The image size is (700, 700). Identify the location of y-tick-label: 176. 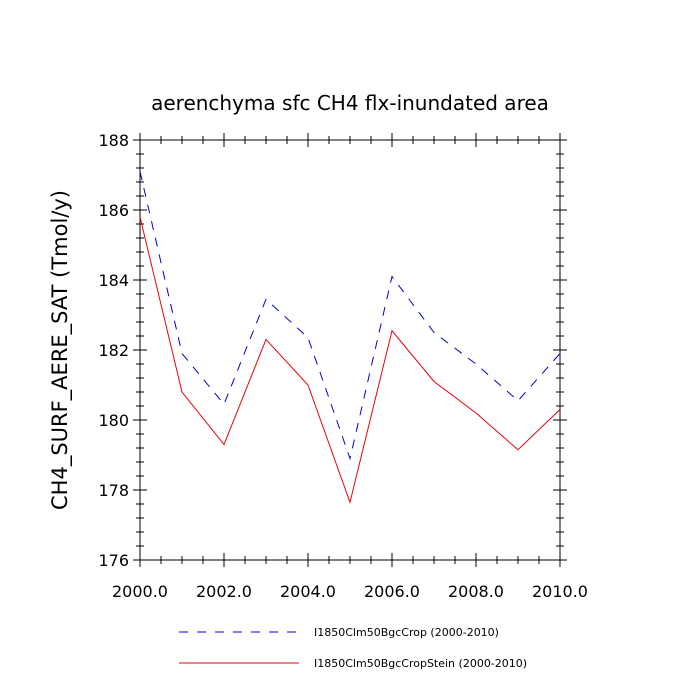
(113, 560).